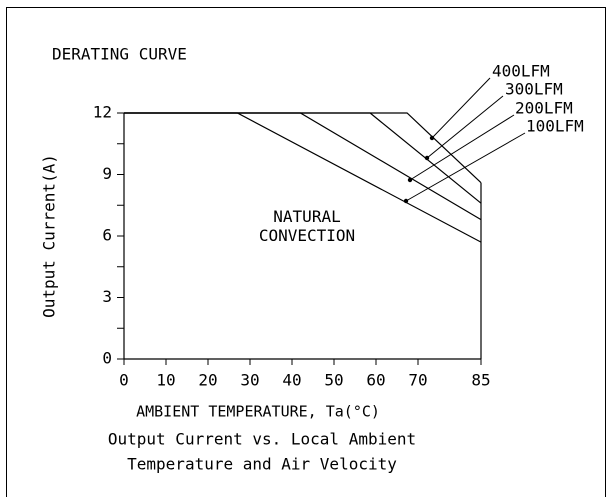 Image resolution: width=613 pixels, height=497 pixels. I want to click on x-tick-label: 20, so click(207, 380).